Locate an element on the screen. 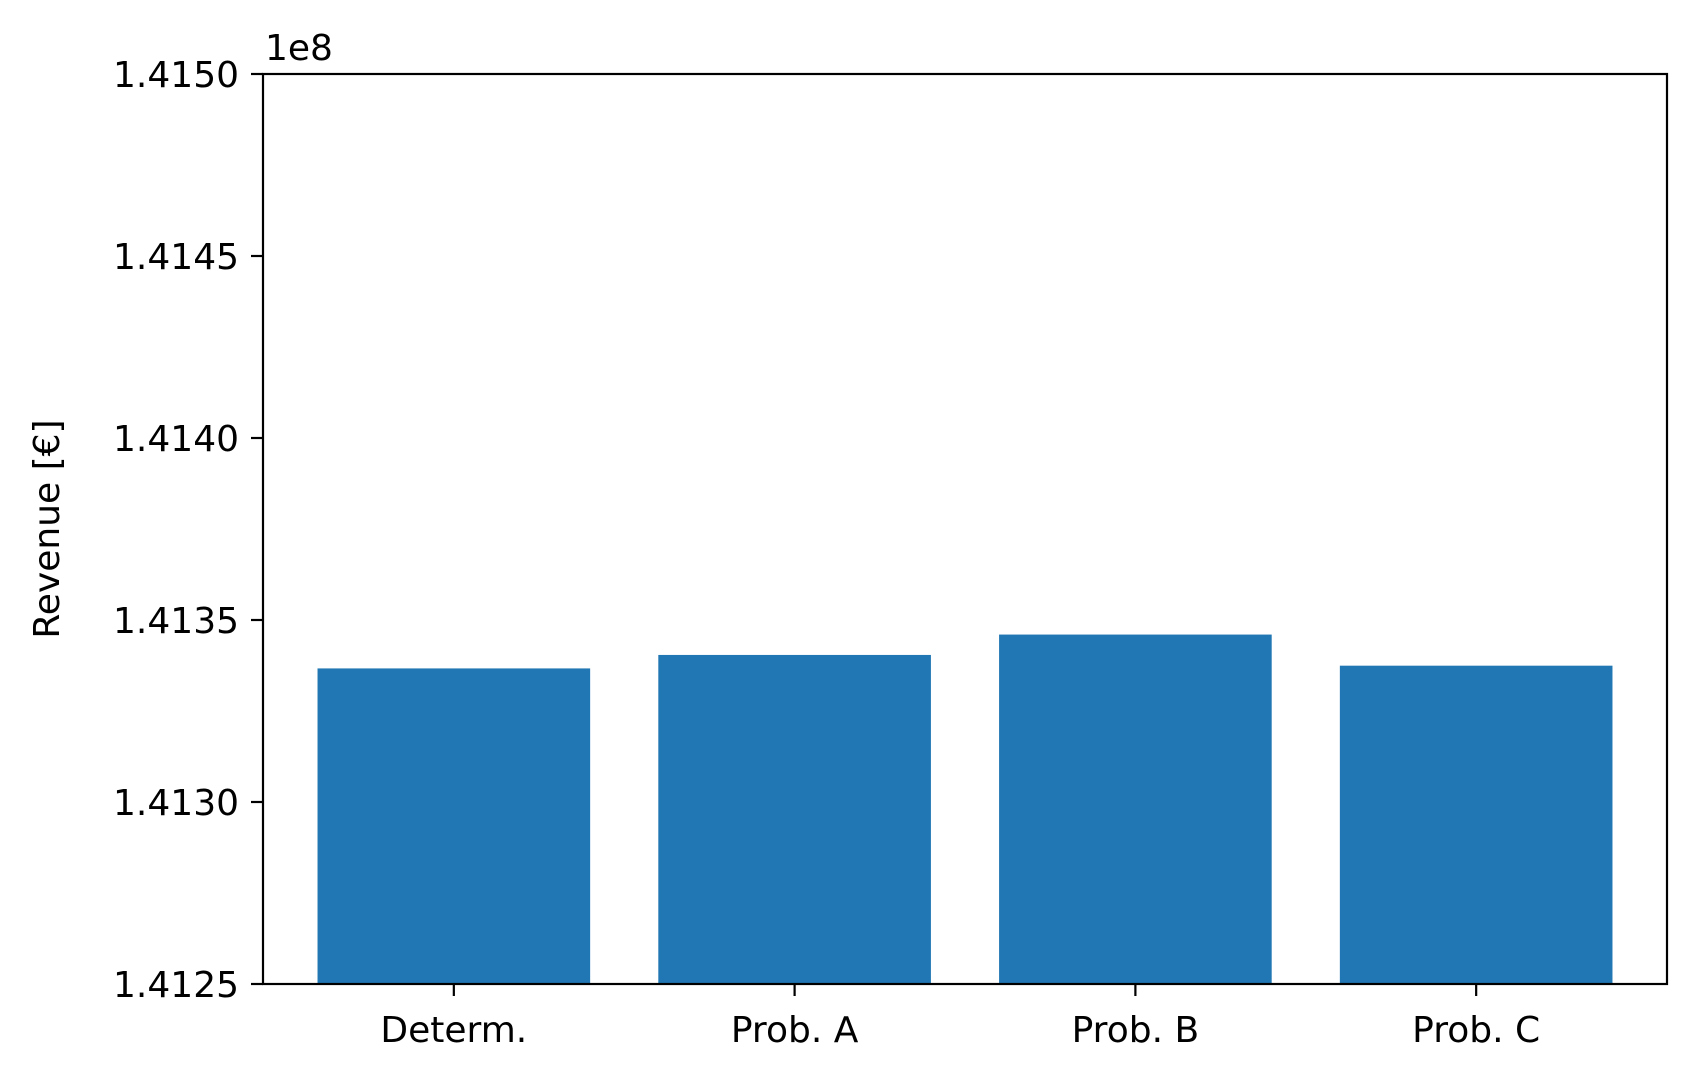 Image resolution: width=1690 pixels, height=1078 pixels. bar-prob-c is located at coordinates (1476, 824).